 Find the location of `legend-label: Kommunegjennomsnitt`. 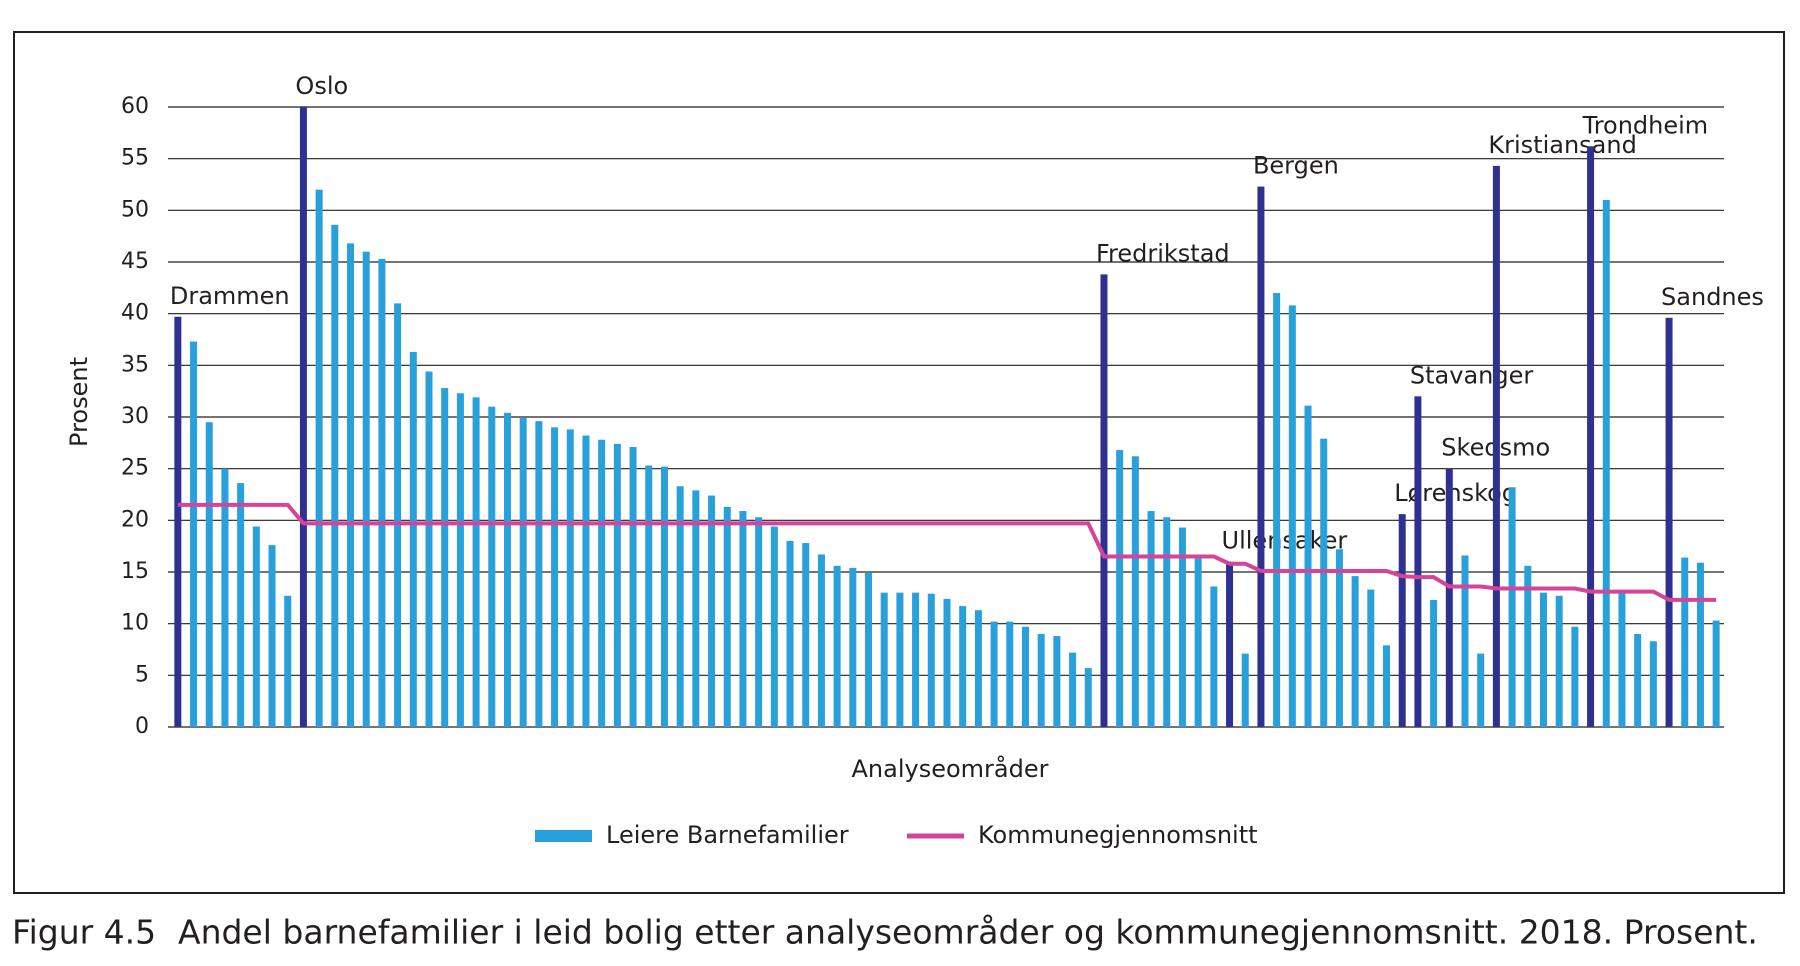

legend-label: Kommunegjennomsnitt is located at coordinates (1118, 835).